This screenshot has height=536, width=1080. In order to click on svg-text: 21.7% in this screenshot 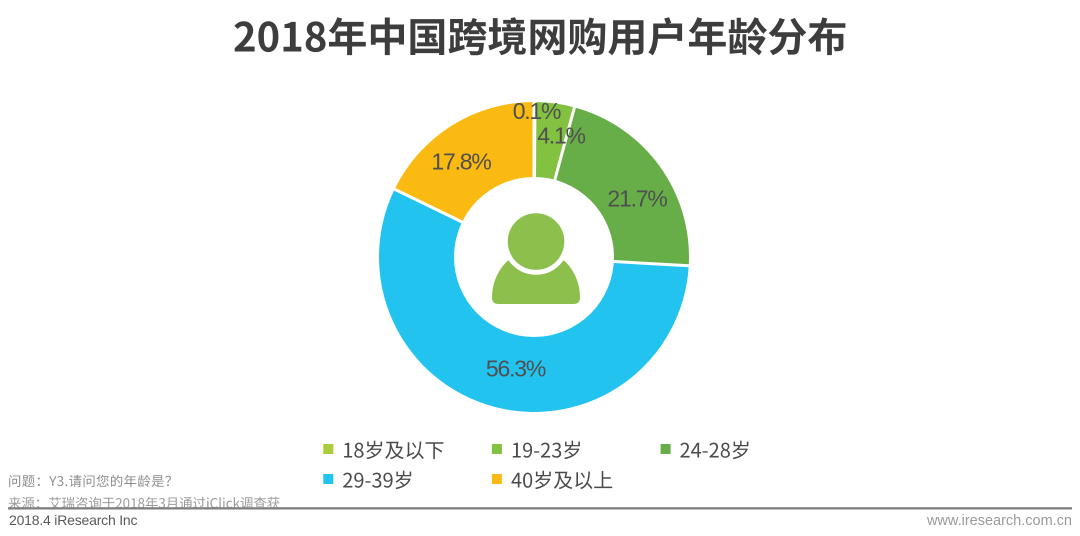, I will do `click(637, 199)`.